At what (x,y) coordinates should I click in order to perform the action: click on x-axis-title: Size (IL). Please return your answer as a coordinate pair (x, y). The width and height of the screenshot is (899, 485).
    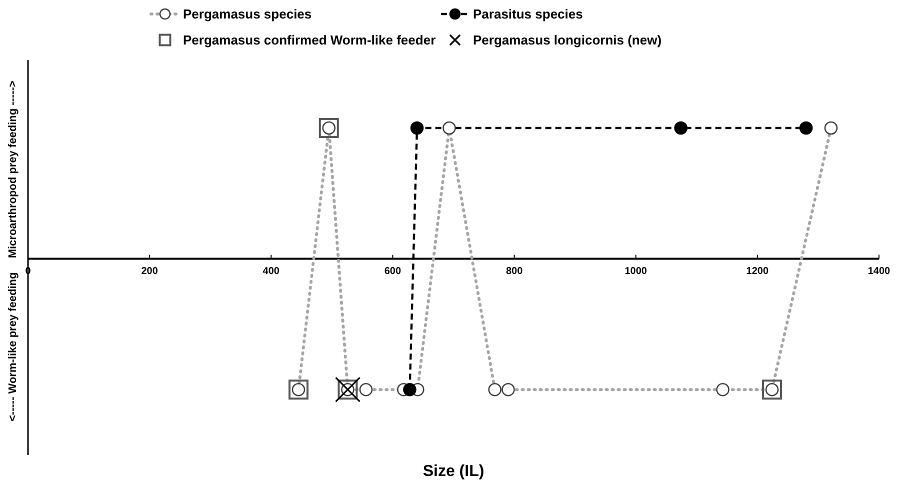
    Looking at the image, I should click on (453, 471).